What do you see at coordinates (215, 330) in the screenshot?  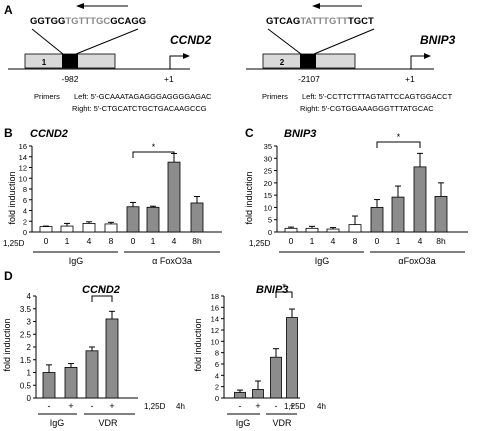 I see `panel-d-right-y-tick-label: 12` at bounding box center [215, 330].